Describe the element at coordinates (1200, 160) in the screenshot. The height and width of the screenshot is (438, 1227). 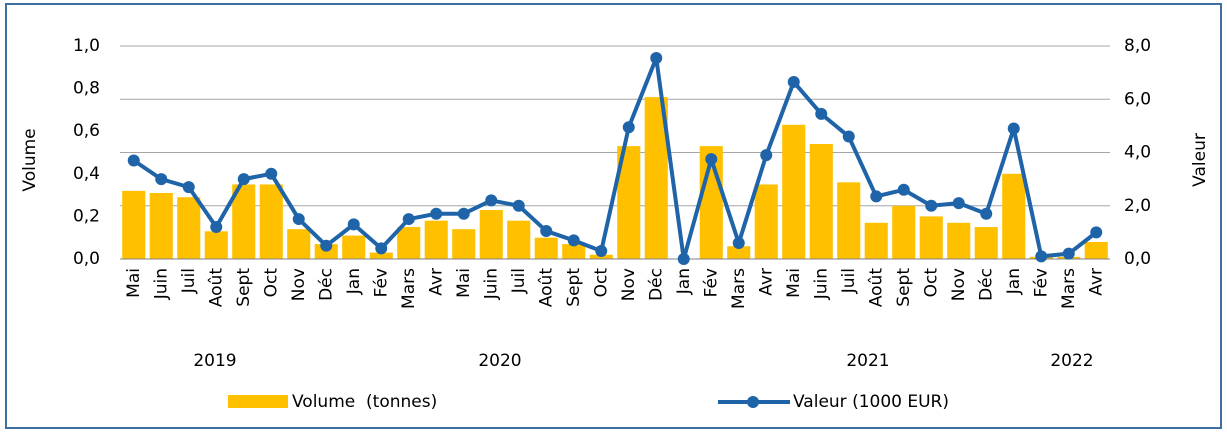
I see `y2-axis-label: Valeur` at that location.